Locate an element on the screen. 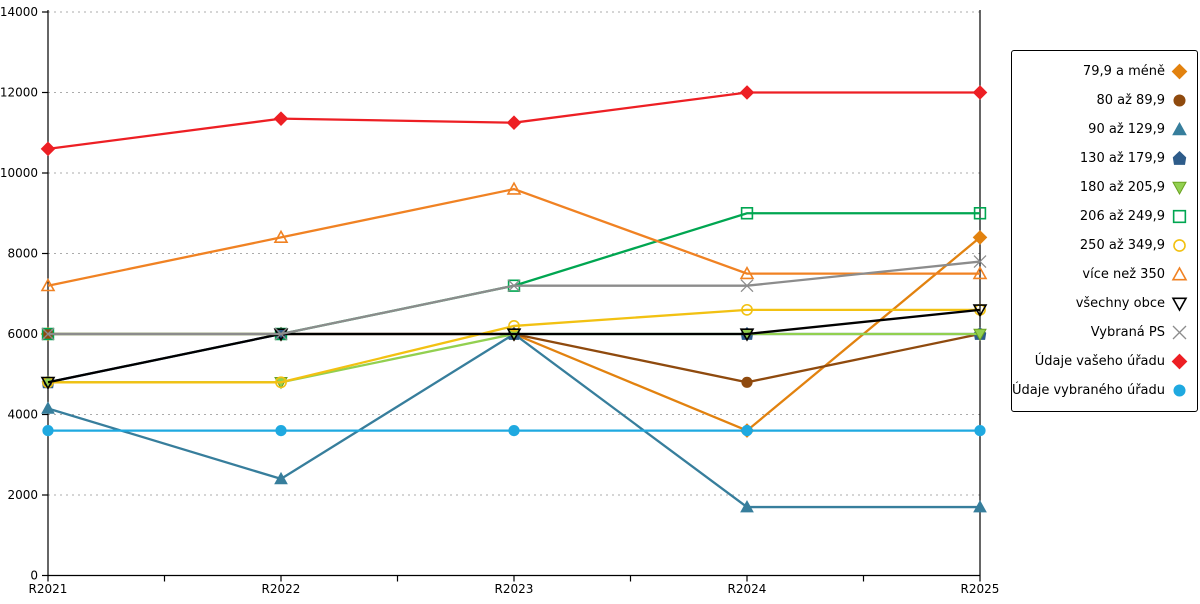 The height and width of the screenshot is (604, 1200). legend-item-label: Údaje vybraného úřadu is located at coordinates (1088, 390).